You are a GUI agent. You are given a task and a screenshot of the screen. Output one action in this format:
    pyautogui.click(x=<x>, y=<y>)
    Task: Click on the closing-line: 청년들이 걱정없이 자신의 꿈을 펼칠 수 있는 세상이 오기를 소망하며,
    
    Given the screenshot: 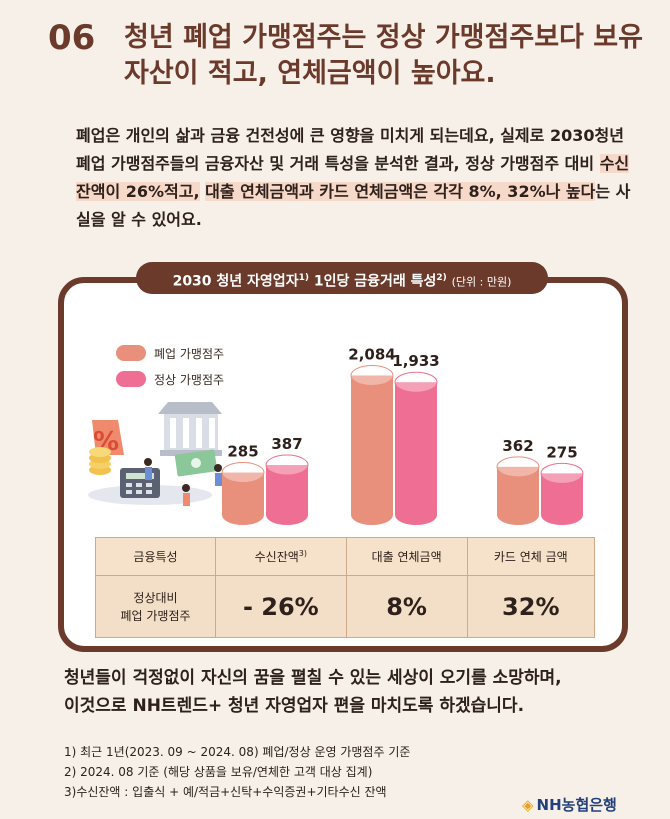 What is the action you would take?
    pyautogui.click(x=313, y=678)
    